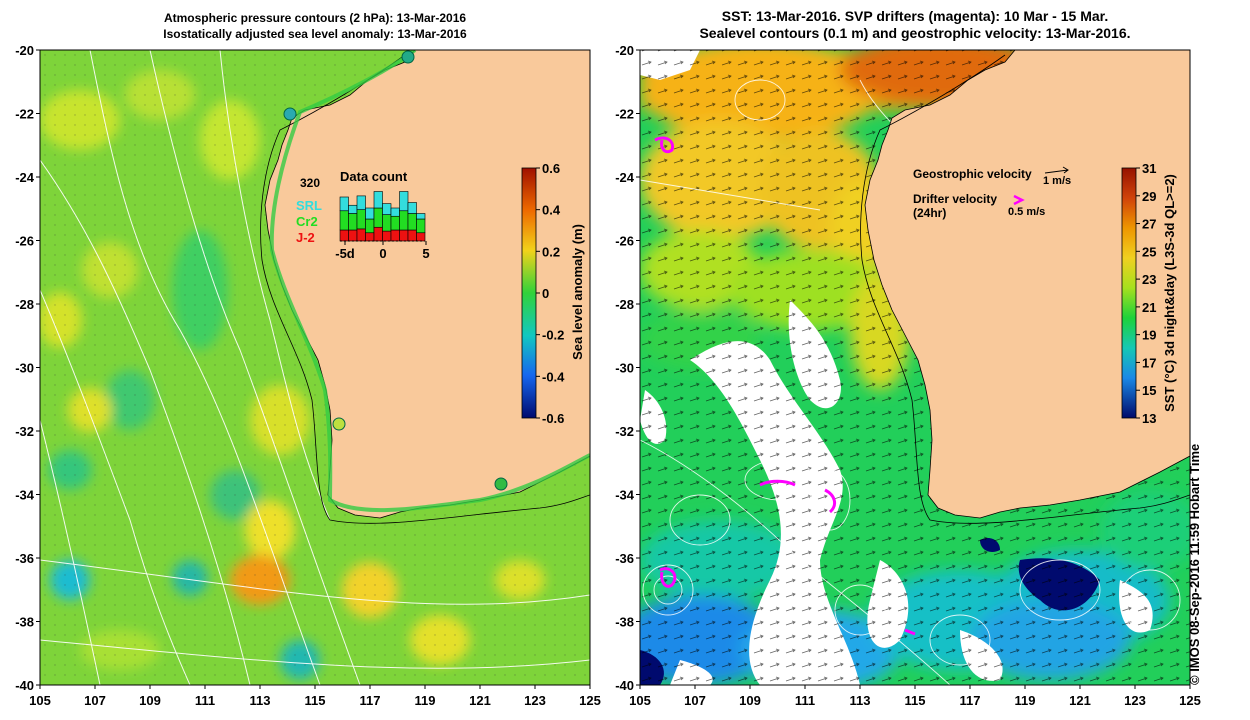 The width and height of the screenshot is (1250, 720). Describe the element at coordinates (1026, 212) in the screenshot. I see `drifter-scale-label: 0.5 m/s` at that location.